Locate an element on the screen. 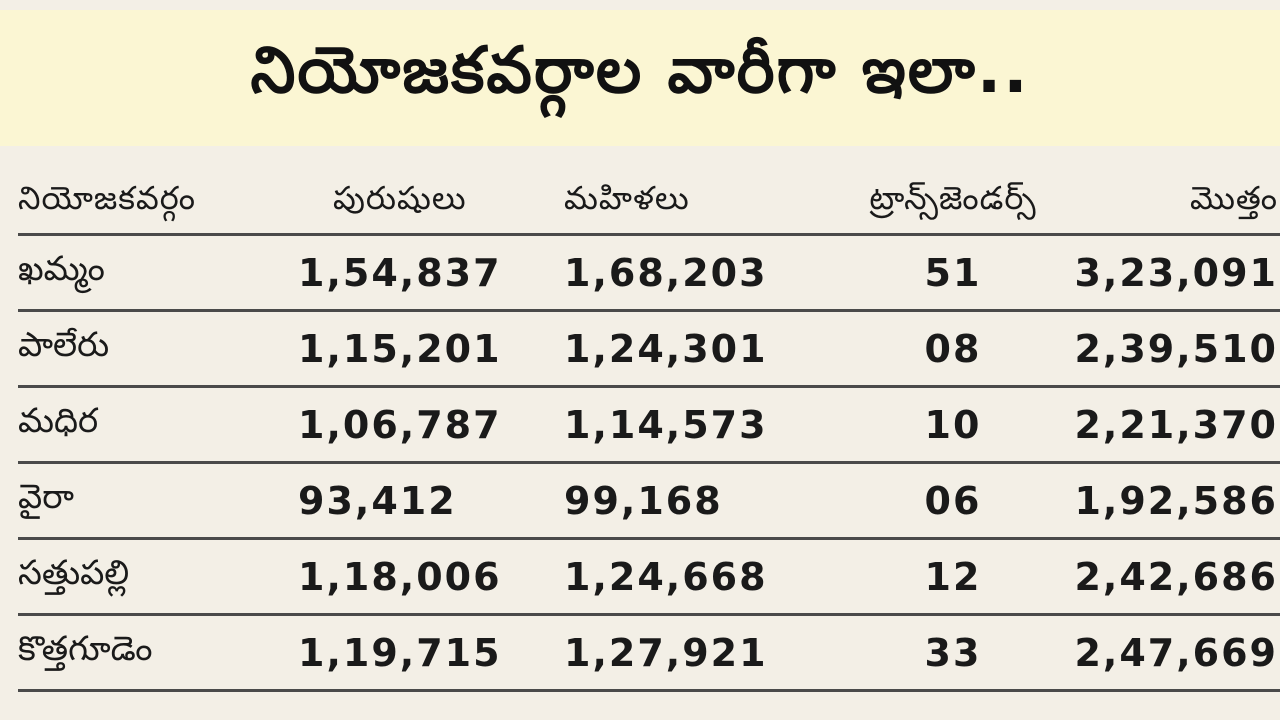  header-women: మహిళలు is located at coordinates (627, 197).